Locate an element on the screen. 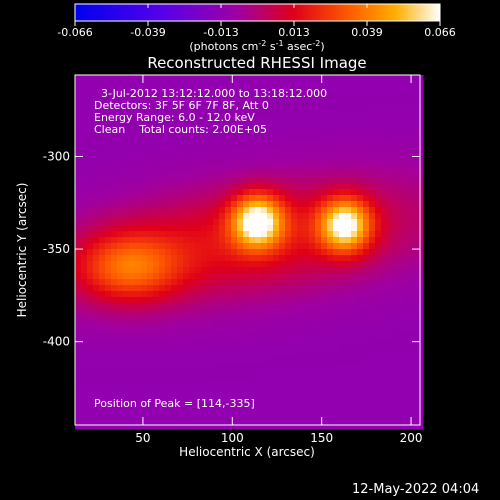 Image resolution: width=500 pixels, height=500 pixels. clean-counts-text: Clean Total counts: 2.00E+05 is located at coordinates (181, 129).